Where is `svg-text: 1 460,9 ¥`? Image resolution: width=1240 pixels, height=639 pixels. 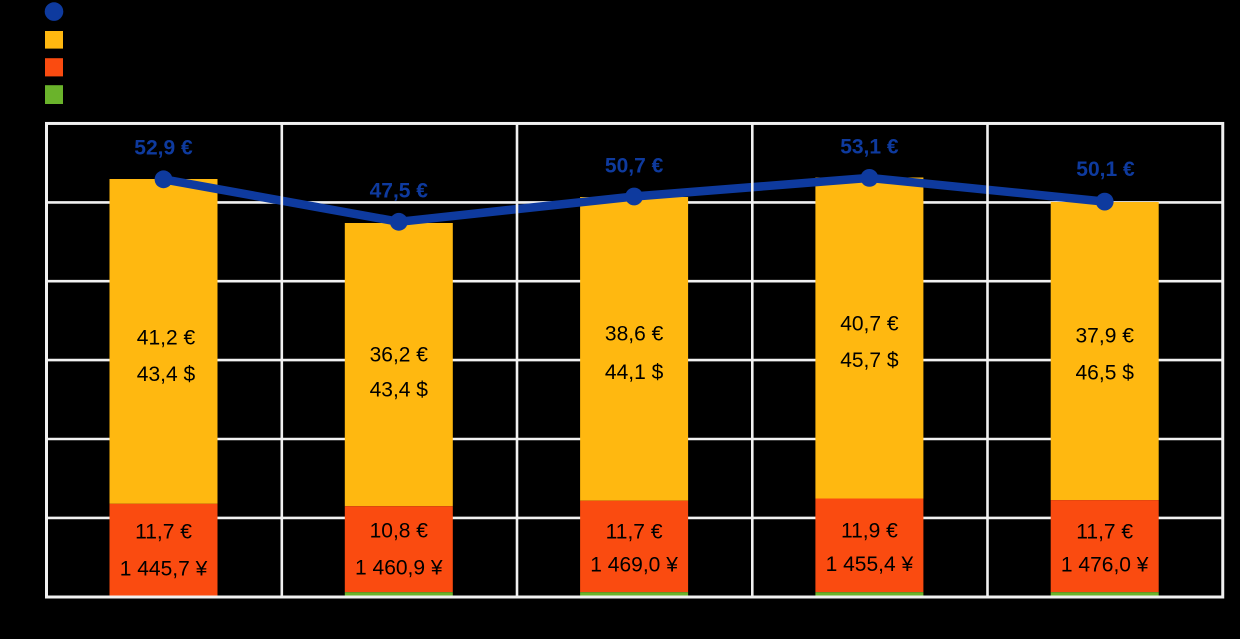
svg-text: 1 460,9 ¥ is located at coordinates (399, 567).